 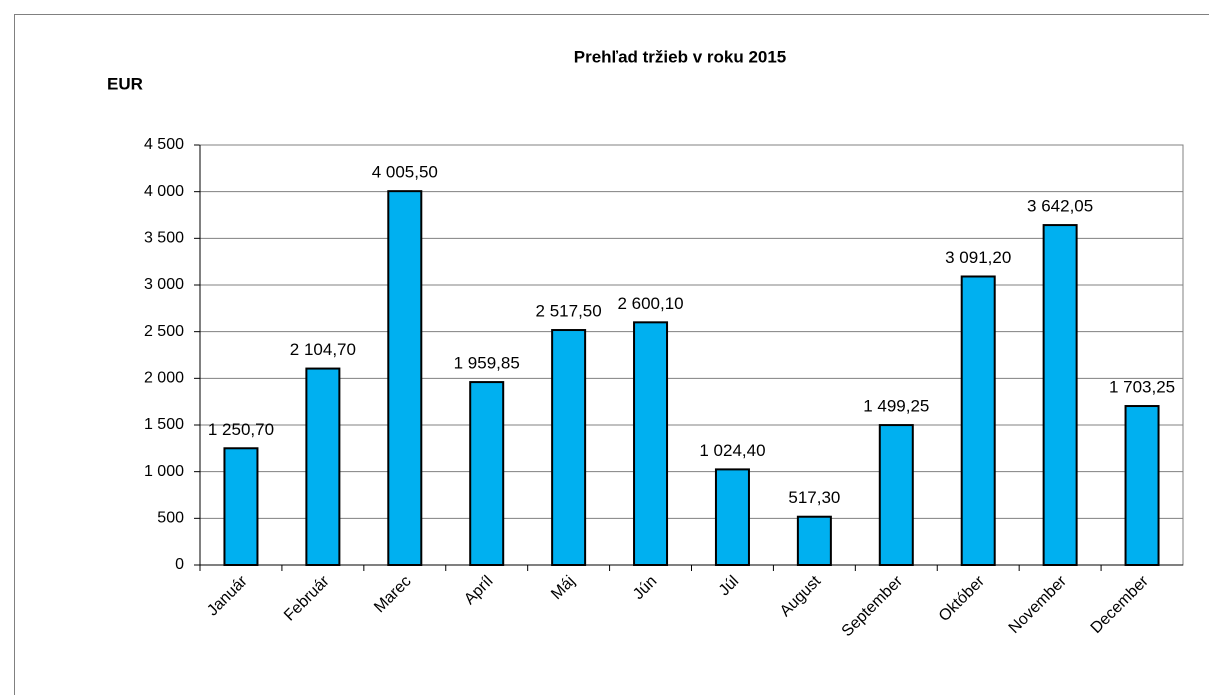 What do you see at coordinates (732, 450) in the screenshot?
I see `data-label: 1 024,40` at bounding box center [732, 450].